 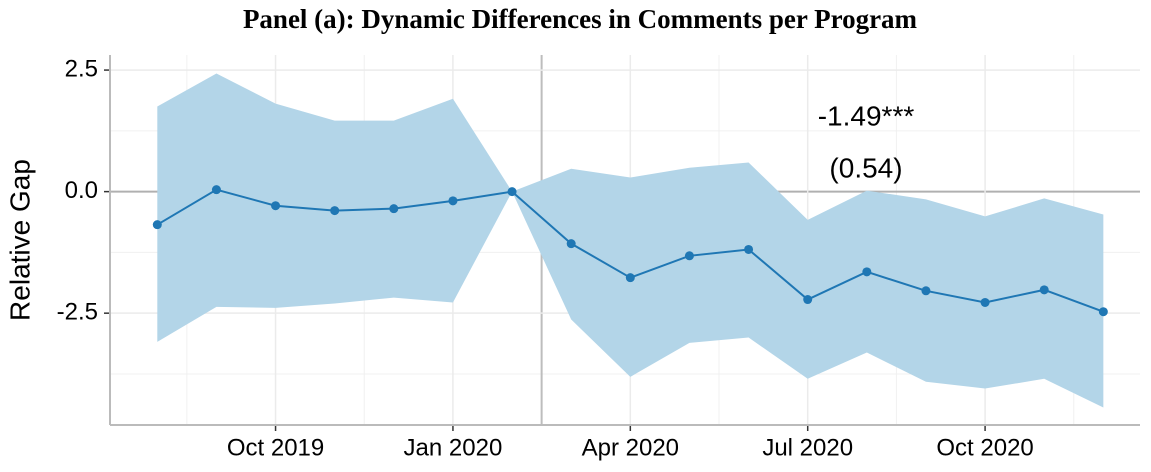 What do you see at coordinates (77, 312) in the screenshot?
I see `y-tick-label: -2.5` at bounding box center [77, 312].